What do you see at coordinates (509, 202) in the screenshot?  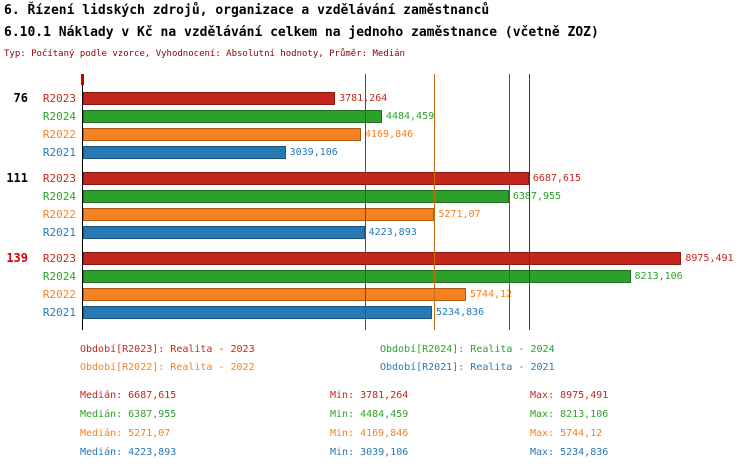 I see `median-line-r2024` at bounding box center [509, 202].